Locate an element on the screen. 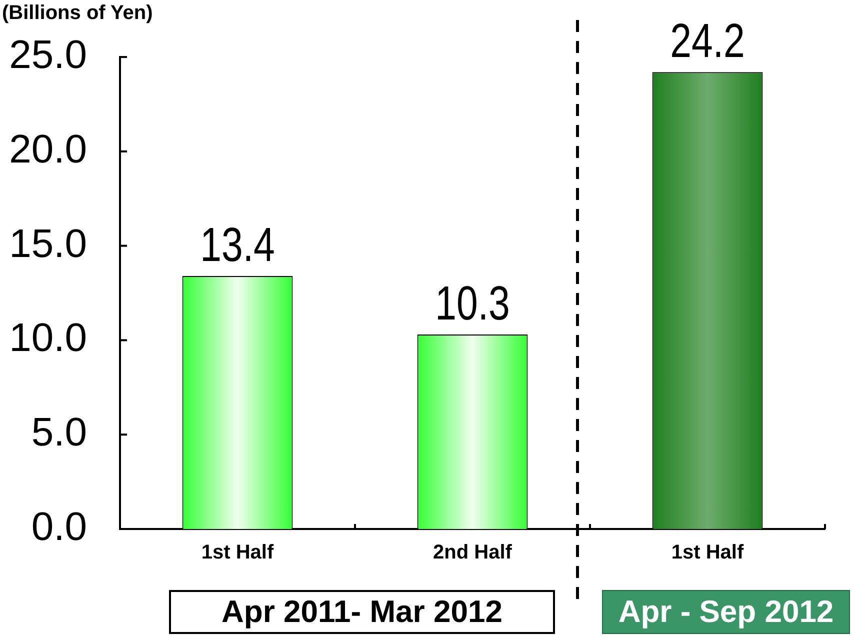 This screenshot has width=852, height=638. y-tick-label: 25.0 is located at coordinates (48, 55).